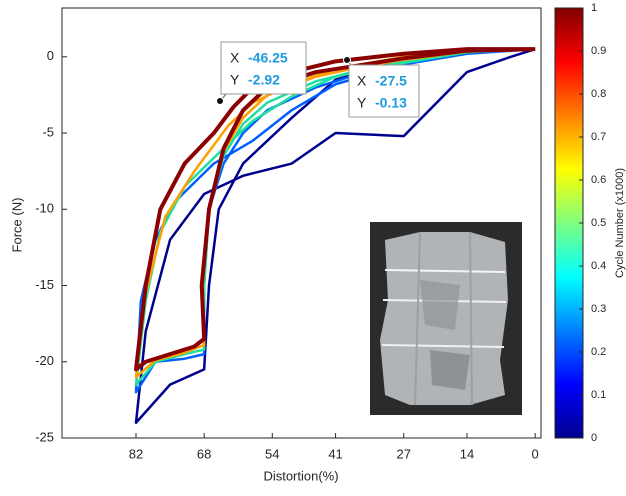 The height and width of the screenshot is (496, 626). I want to click on colorbar, so click(569, 223).